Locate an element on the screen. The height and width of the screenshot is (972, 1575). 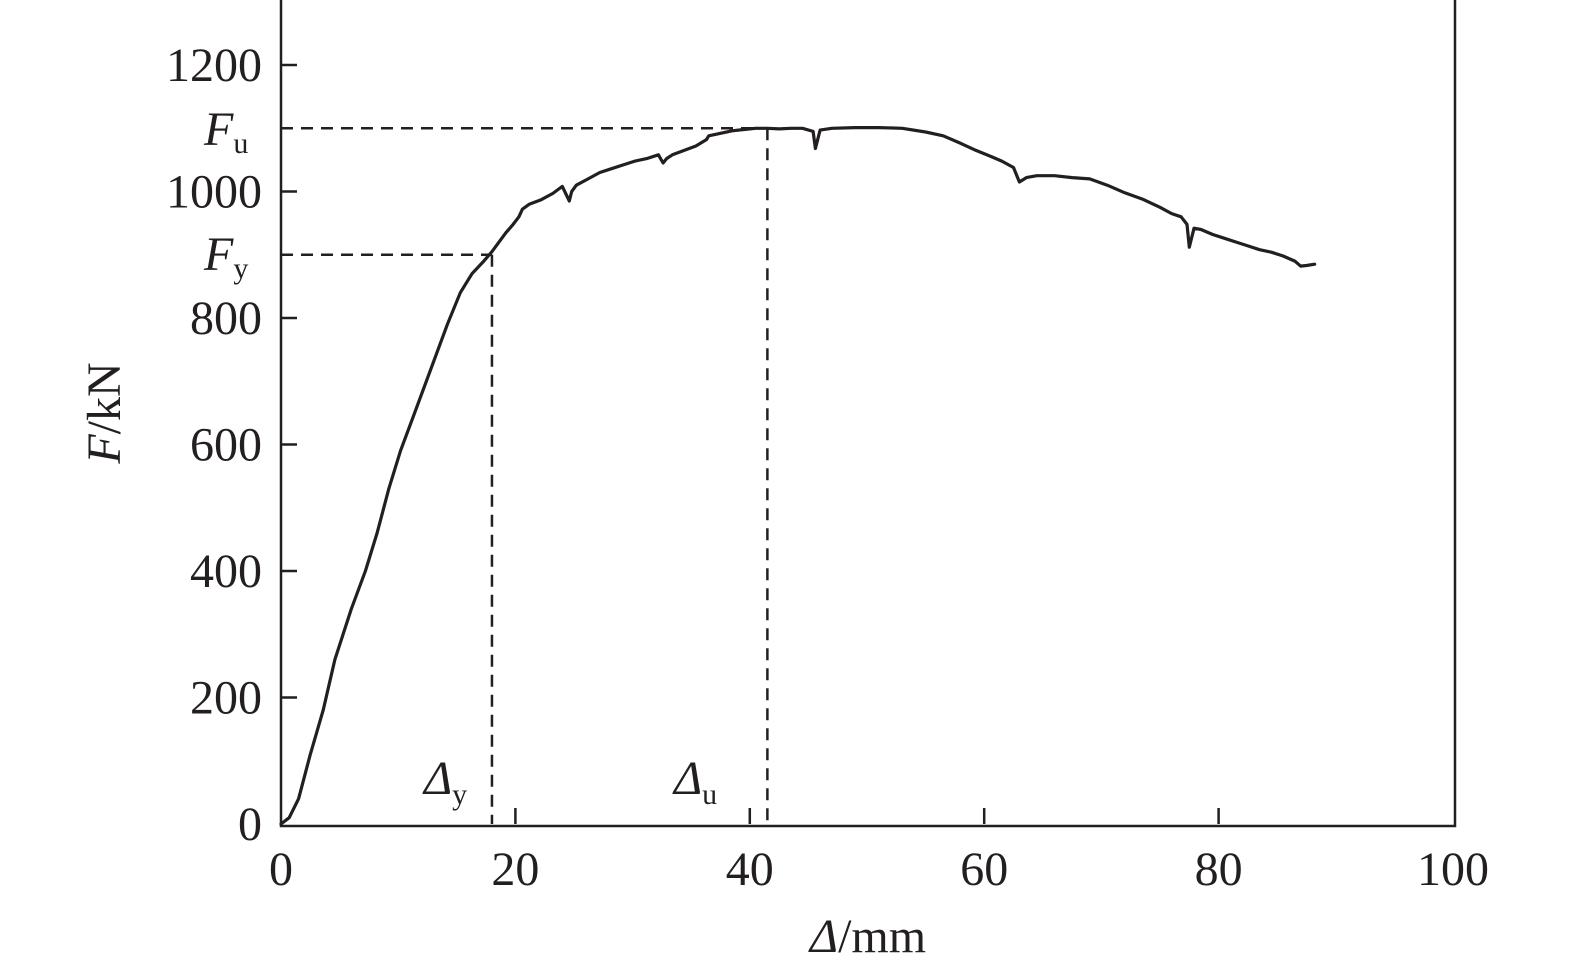
x-tick-label: 40 is located at coordinates (750, 869).